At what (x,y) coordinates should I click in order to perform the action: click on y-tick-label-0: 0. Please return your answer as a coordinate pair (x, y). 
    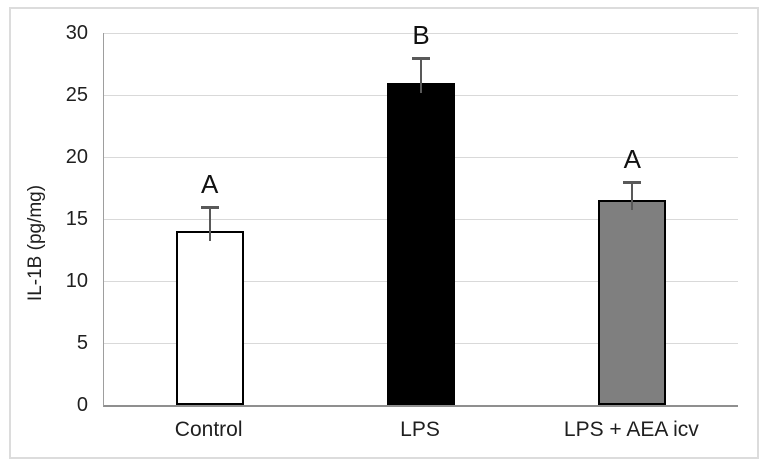
    Looking at the image, I should click on (82, 405).